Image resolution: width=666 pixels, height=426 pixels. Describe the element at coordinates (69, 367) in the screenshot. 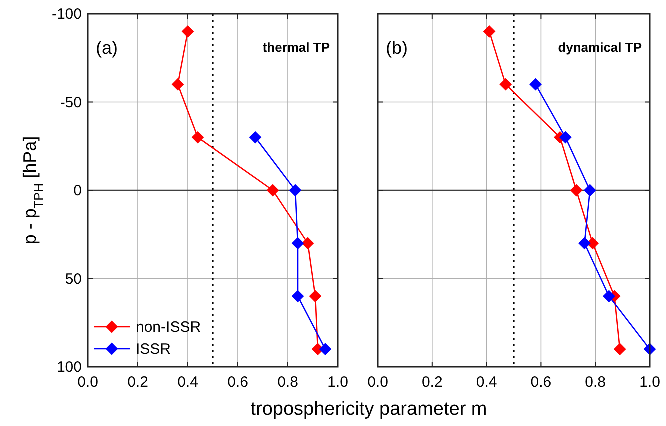

I see `y-tick-label: 100` at that location.